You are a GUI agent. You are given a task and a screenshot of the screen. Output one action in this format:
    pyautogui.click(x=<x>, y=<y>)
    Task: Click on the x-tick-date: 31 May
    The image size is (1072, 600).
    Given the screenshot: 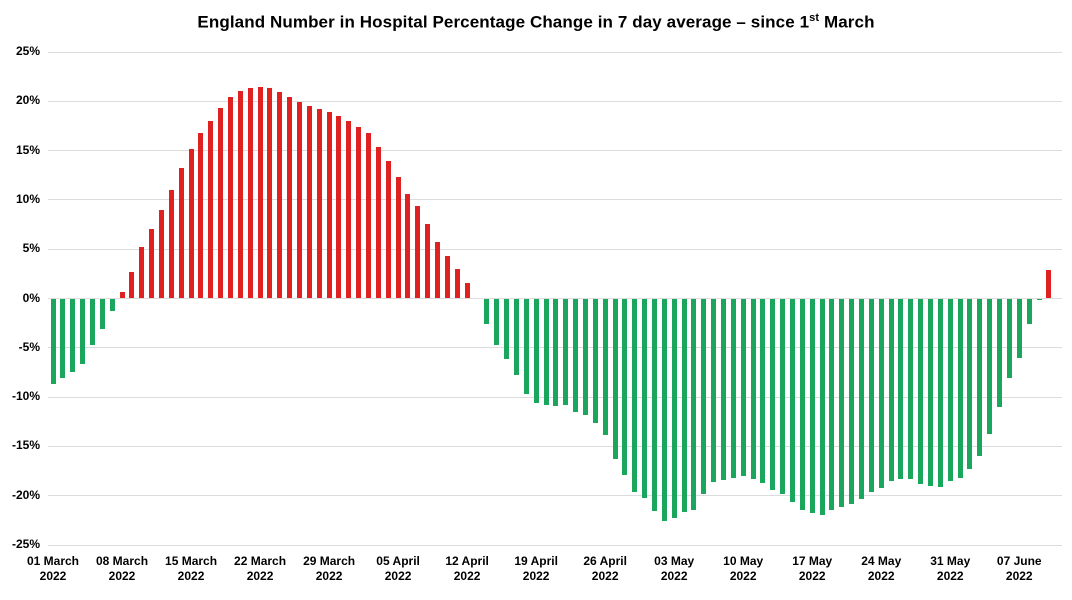 What is the action you would take?
    pyautogui.click(x=950, y=561)
    